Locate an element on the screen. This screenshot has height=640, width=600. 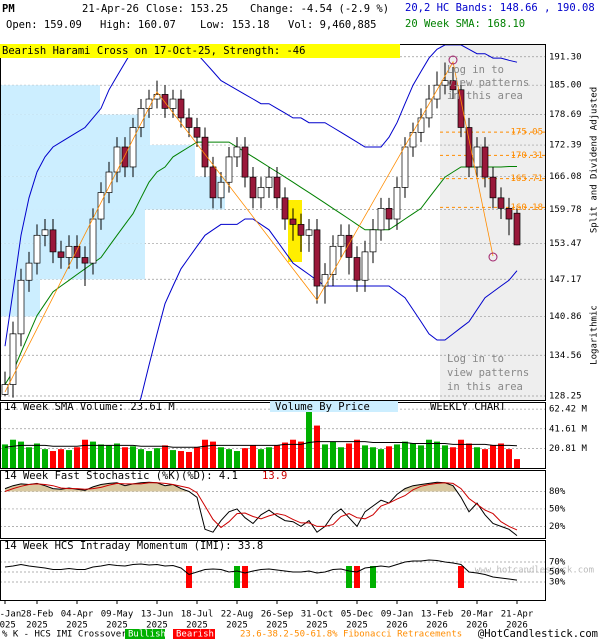
footer-site: @HotCandlestick.com is located at coordinates (538, 634).